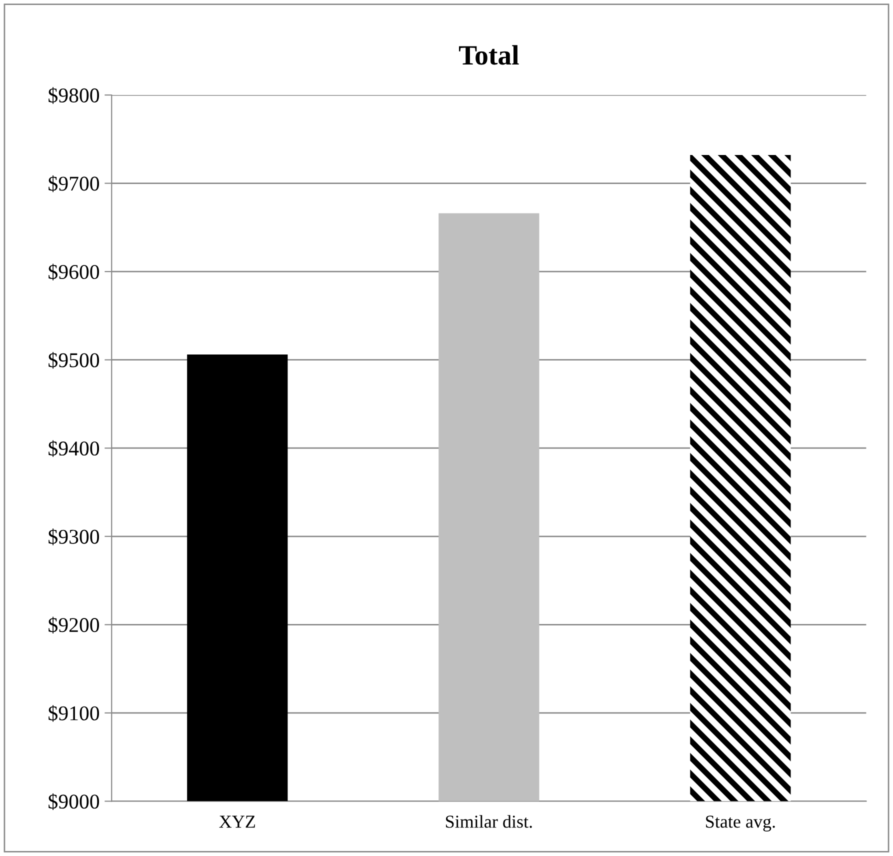  What do you see at coordinates (74, 360) in the screenshot?
I see `y-tick-label: $9500` at bounding box center [74, 360].